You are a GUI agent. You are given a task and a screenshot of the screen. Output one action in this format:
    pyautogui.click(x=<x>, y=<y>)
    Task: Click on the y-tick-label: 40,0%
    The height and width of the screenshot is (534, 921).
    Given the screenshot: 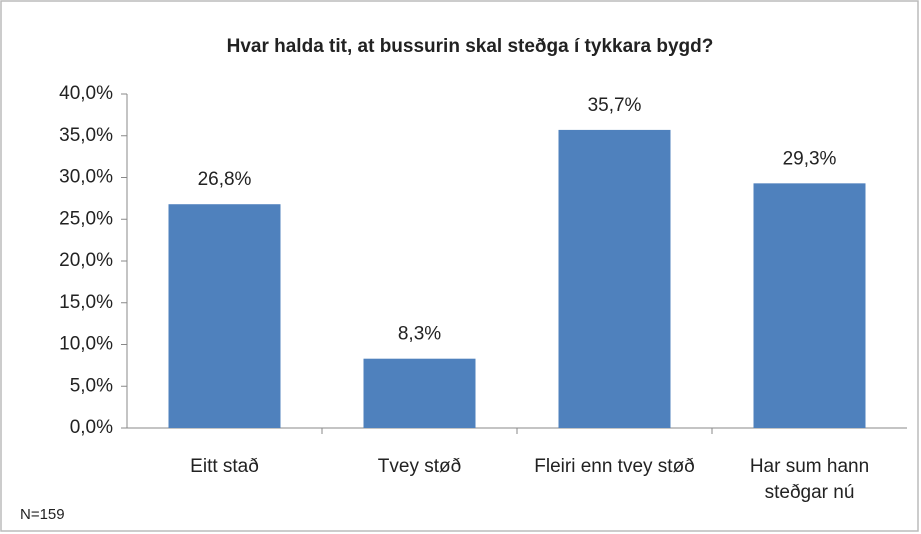 What is the action you would take?
    pyautogui.click(x=86, y=93)
    